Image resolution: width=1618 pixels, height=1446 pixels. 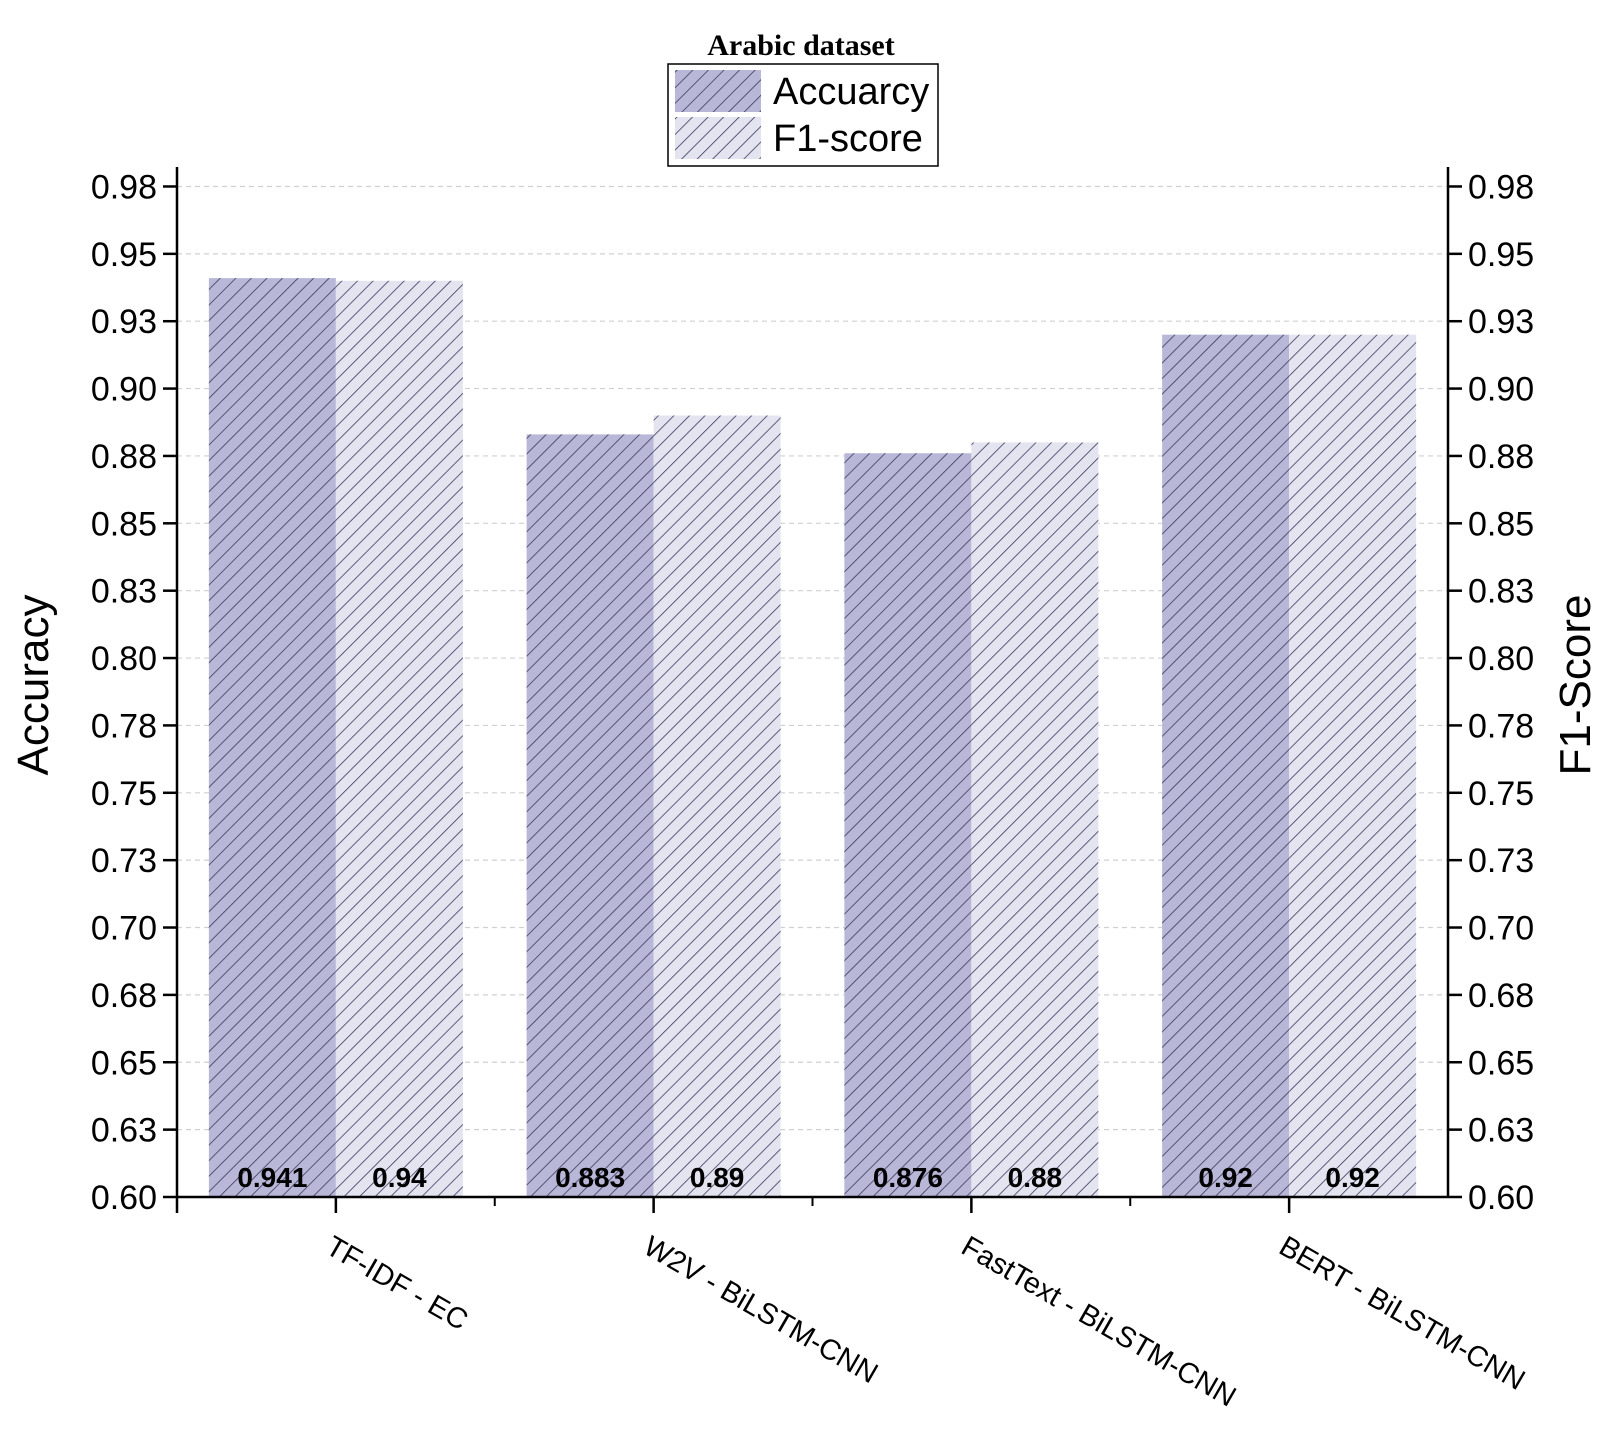 What do you see at coordinates (124, 861) in the screenshot?
I see `y-tick-label-left: 0.73` at bounding box center [124, 861].